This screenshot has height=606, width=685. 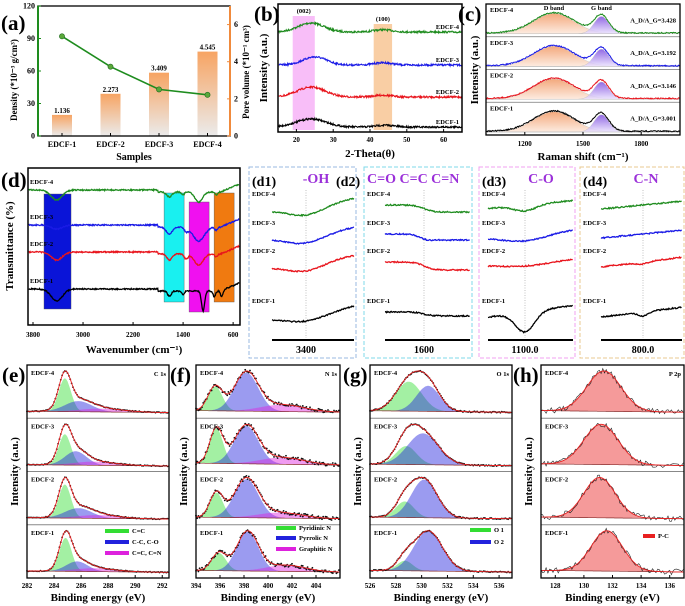 I want to click on component-fill-p-c, so click(x=612, y=498).